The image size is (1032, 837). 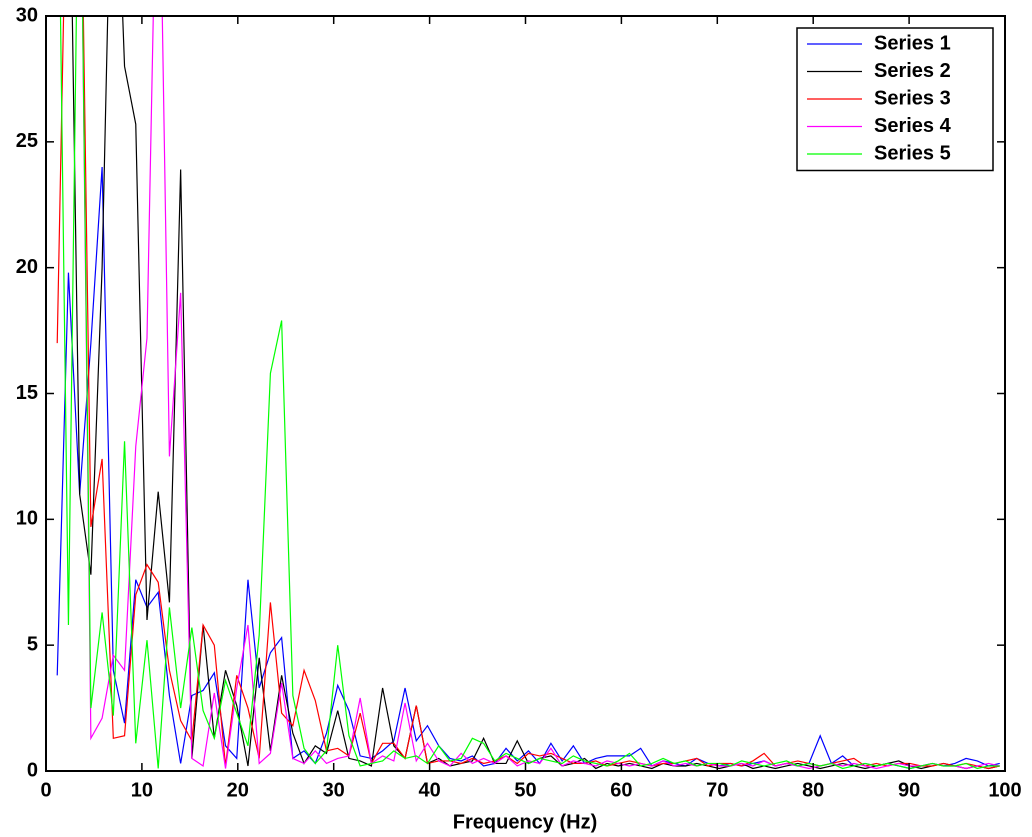 What do you see at coordinates (334, 790) in the screenshot?
I see `x-tick-label: 30` at bounding box center [334, 790].